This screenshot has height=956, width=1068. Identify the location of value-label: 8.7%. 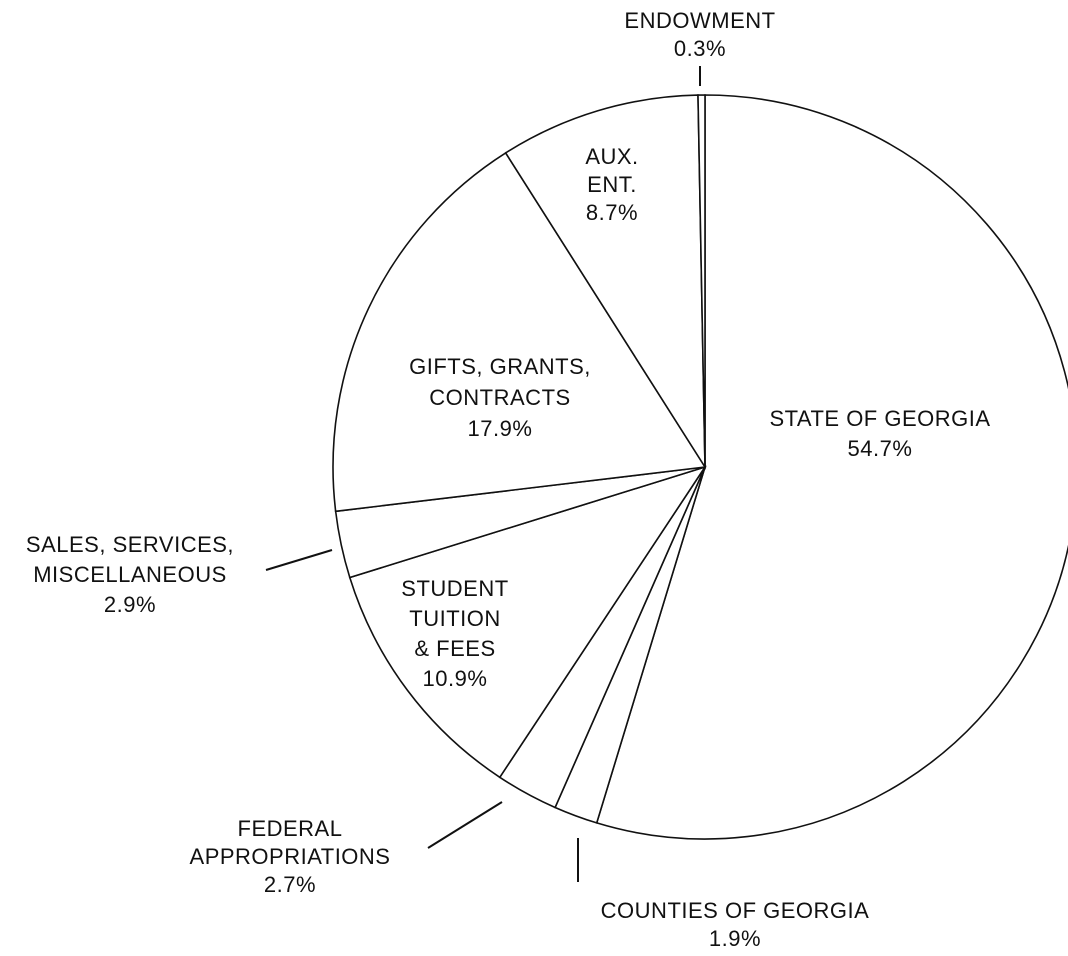
(612, 212).